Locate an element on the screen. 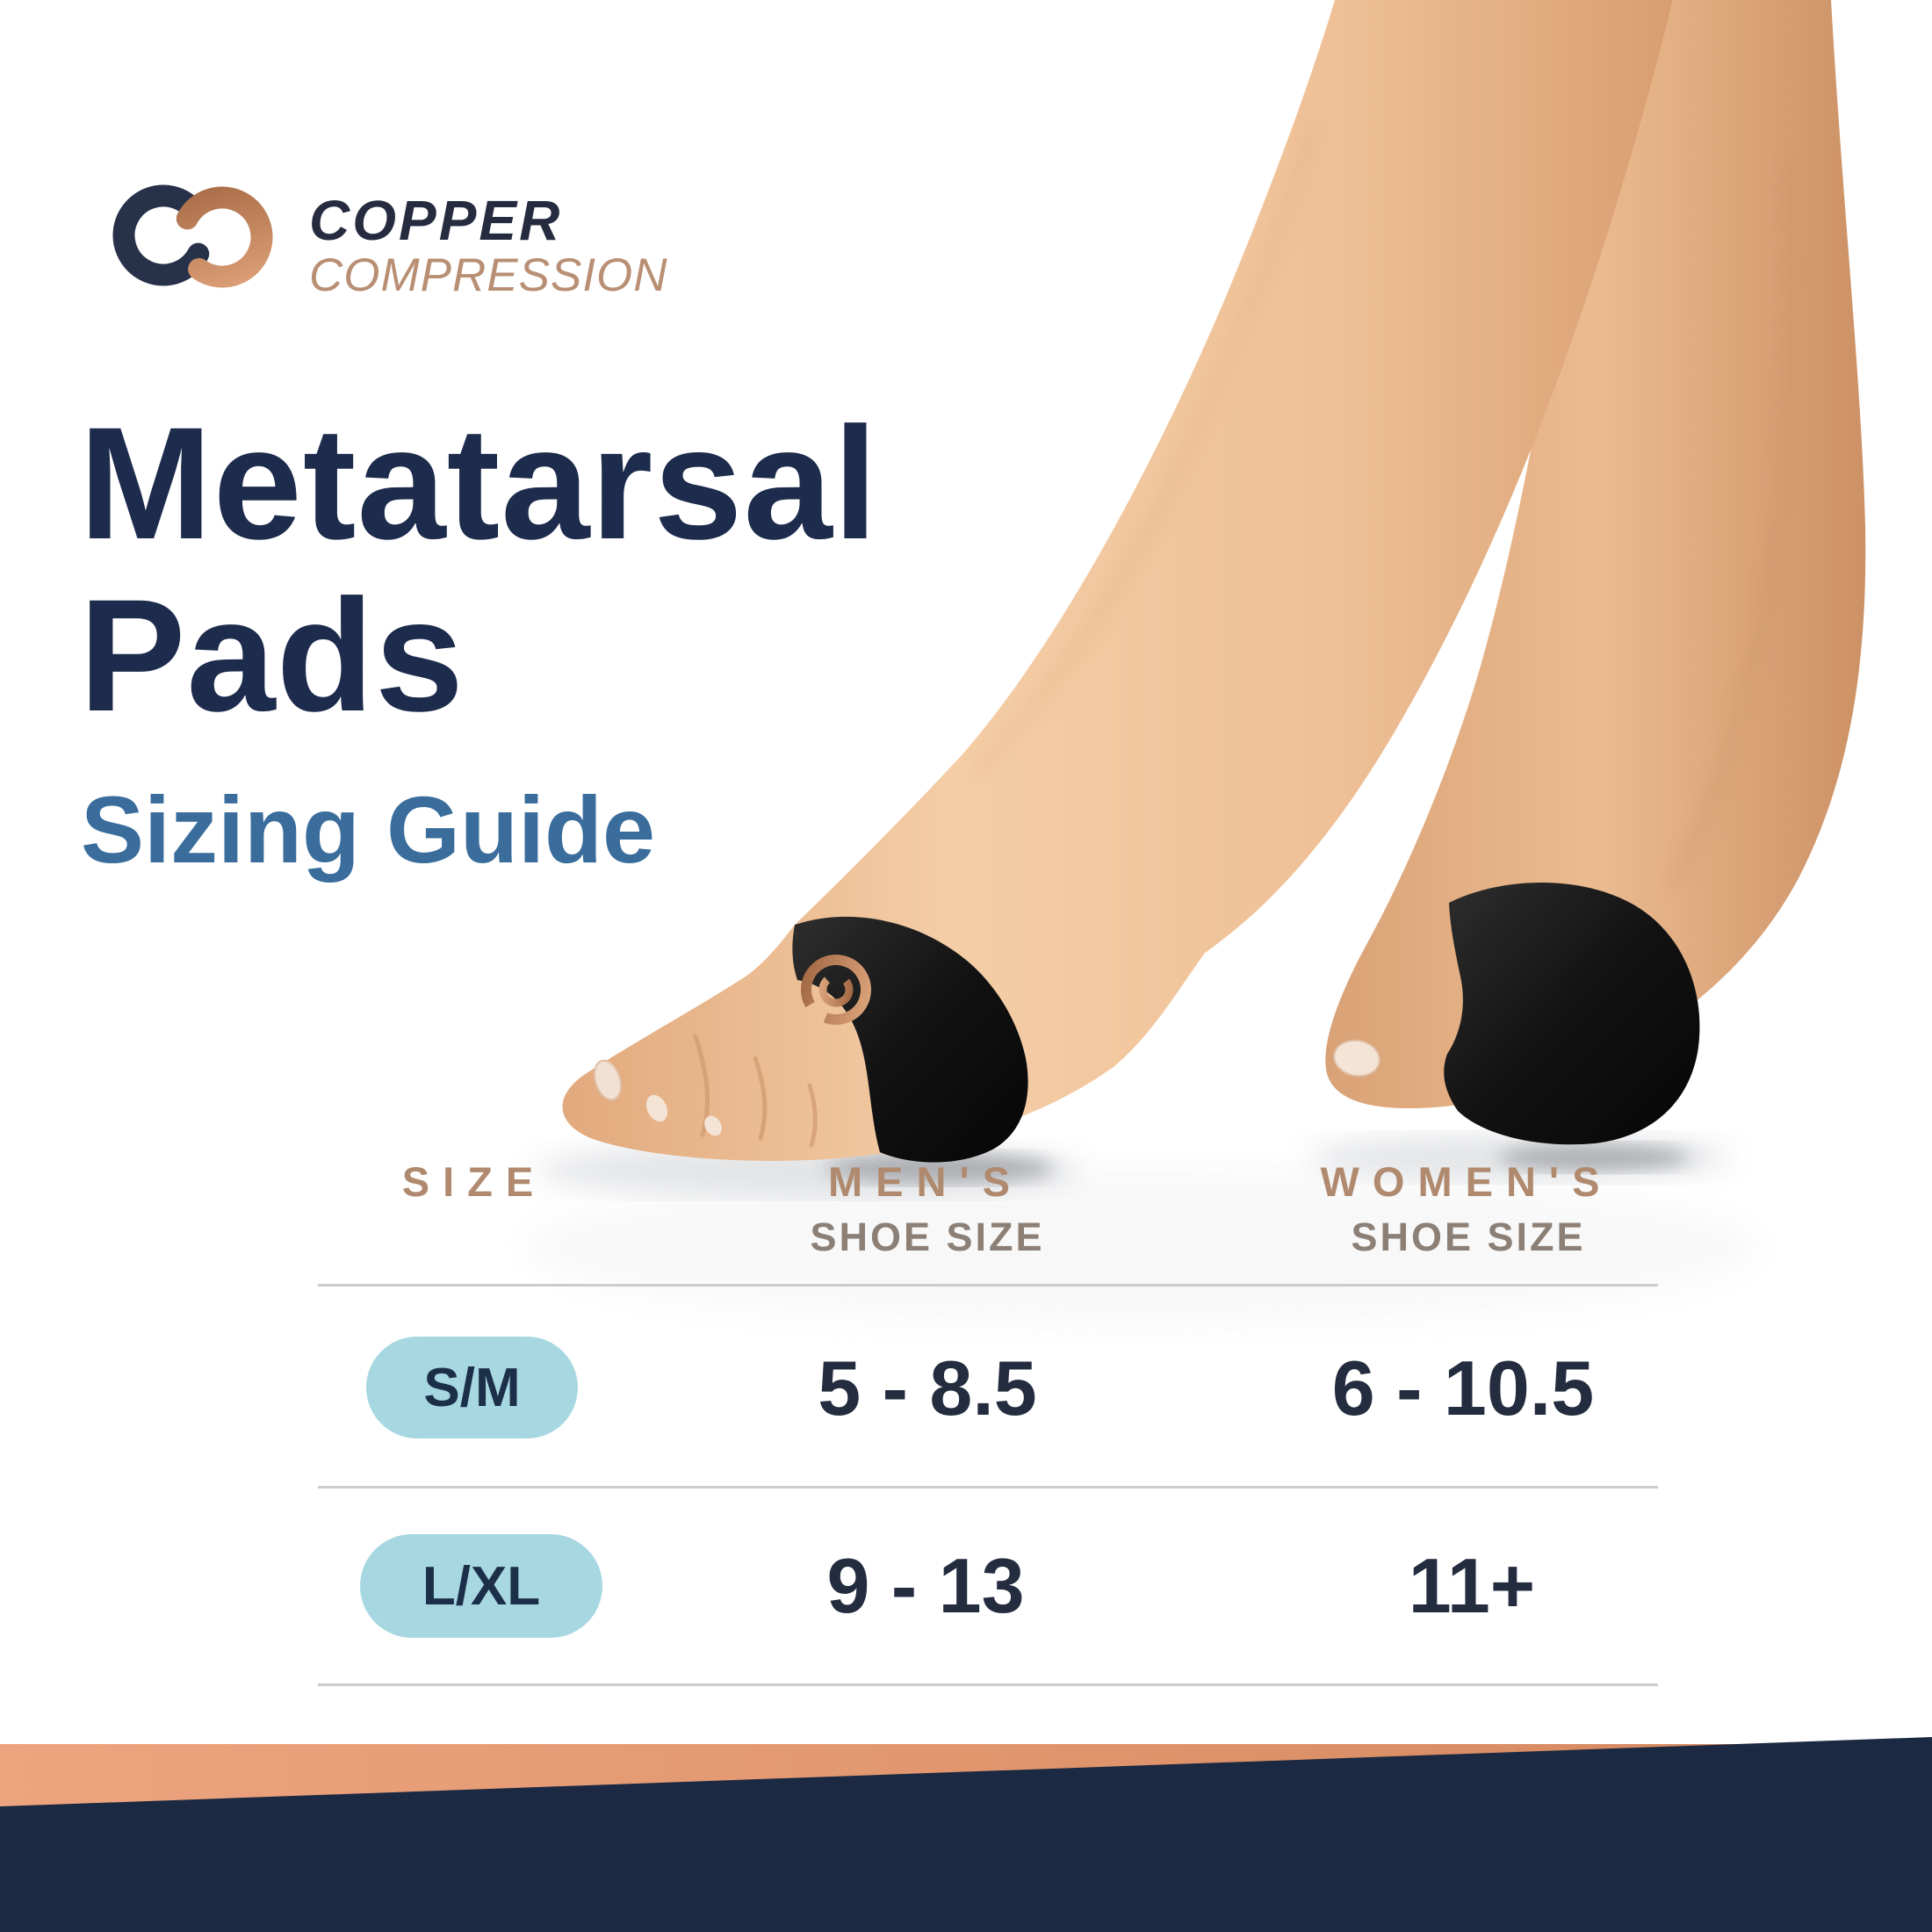 The image size is (1932, 1932). column-header-womens: WOMEN'S is located at coordinates (1467, 1181).